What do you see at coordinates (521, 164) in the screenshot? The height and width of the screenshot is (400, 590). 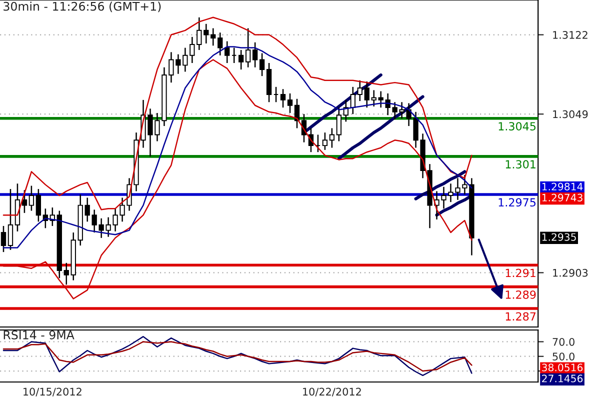 I see `ref-line-label: 1.301` at bounding box center [521, 164].